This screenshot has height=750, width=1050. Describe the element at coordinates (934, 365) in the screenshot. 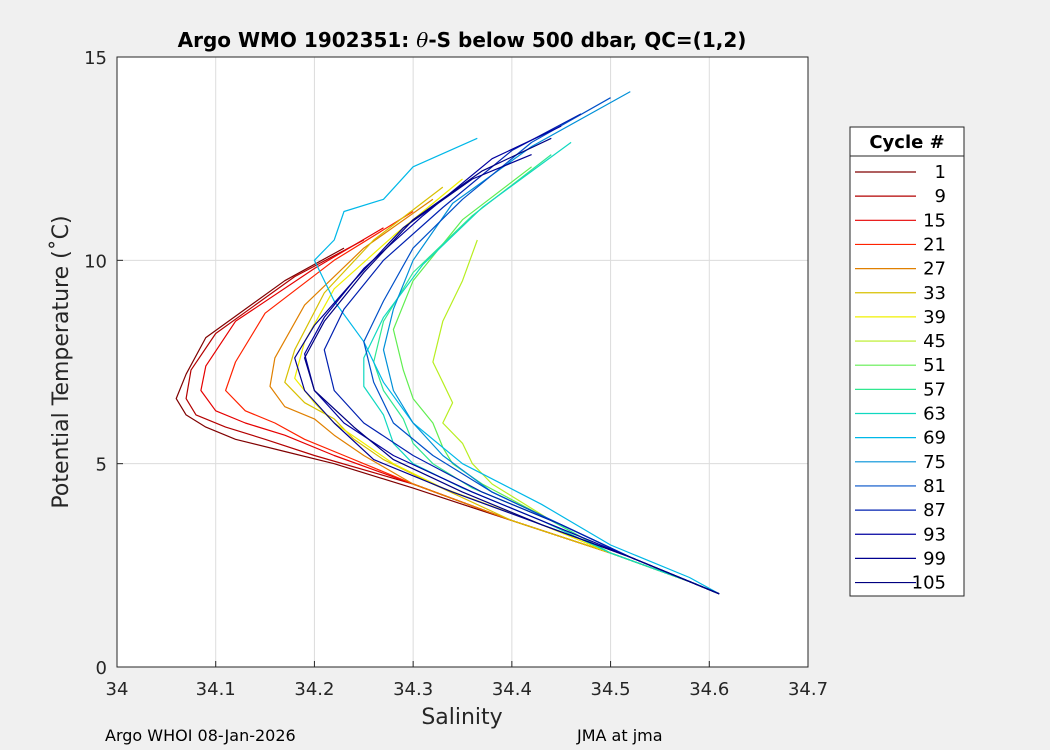

I see `legend-entry-label: 51` at that location.